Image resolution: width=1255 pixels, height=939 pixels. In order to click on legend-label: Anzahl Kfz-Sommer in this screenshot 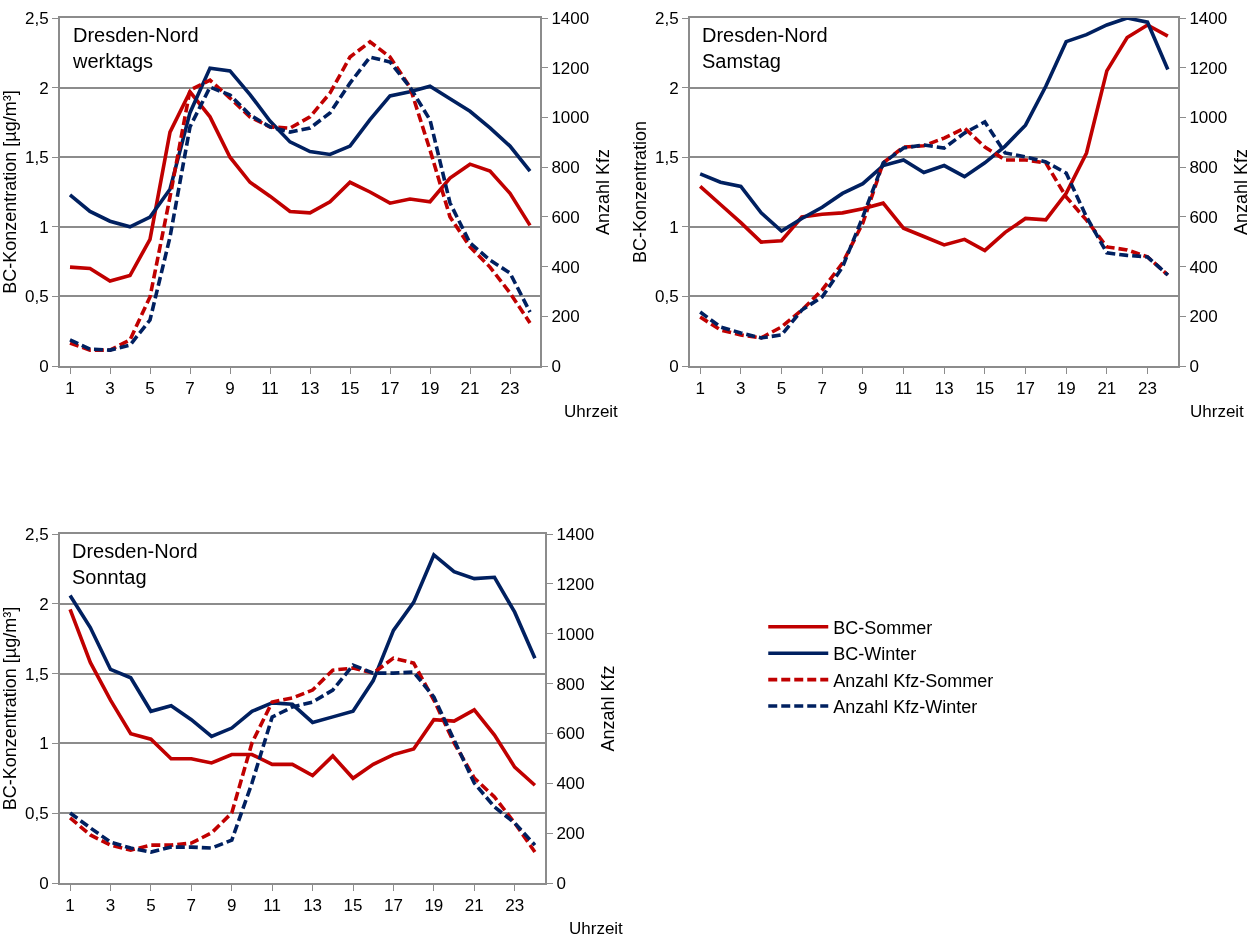, I will do `click(913, 680)`.